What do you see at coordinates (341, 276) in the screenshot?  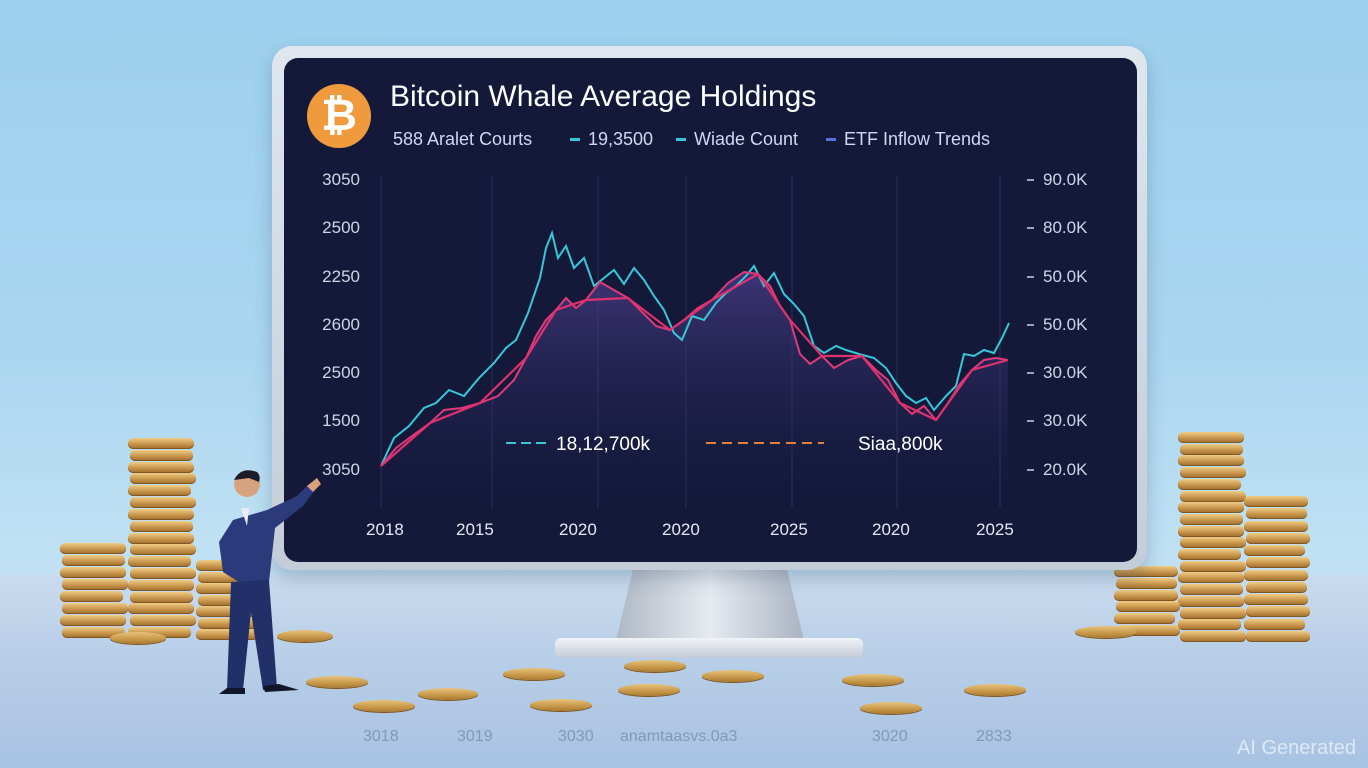 I see `y-axis-left-label: 2250` at bounding box center [341, 276].